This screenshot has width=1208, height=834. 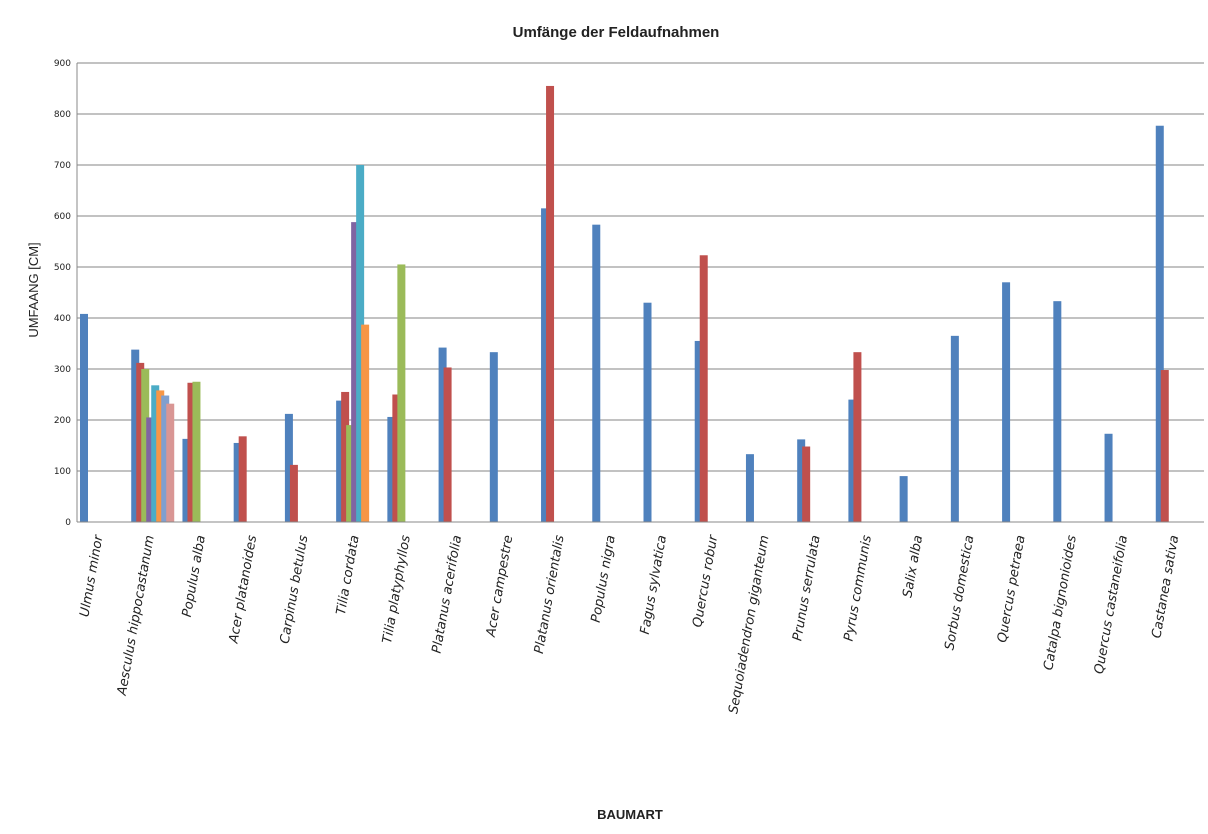 What do you see at coordinates (654, 585) in the screenshot?
I see `x-category-label: Fagus sylvatica` at bounding box center [654, 585].